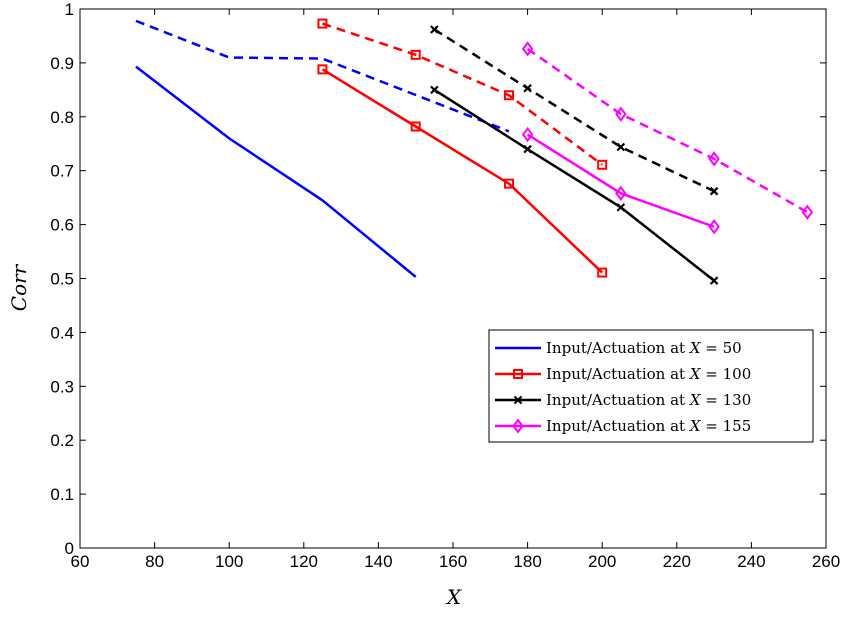  Describe the element at coordinates (62, 225) in the screenshot. I see `y-tick-label: 0.6` at that location.